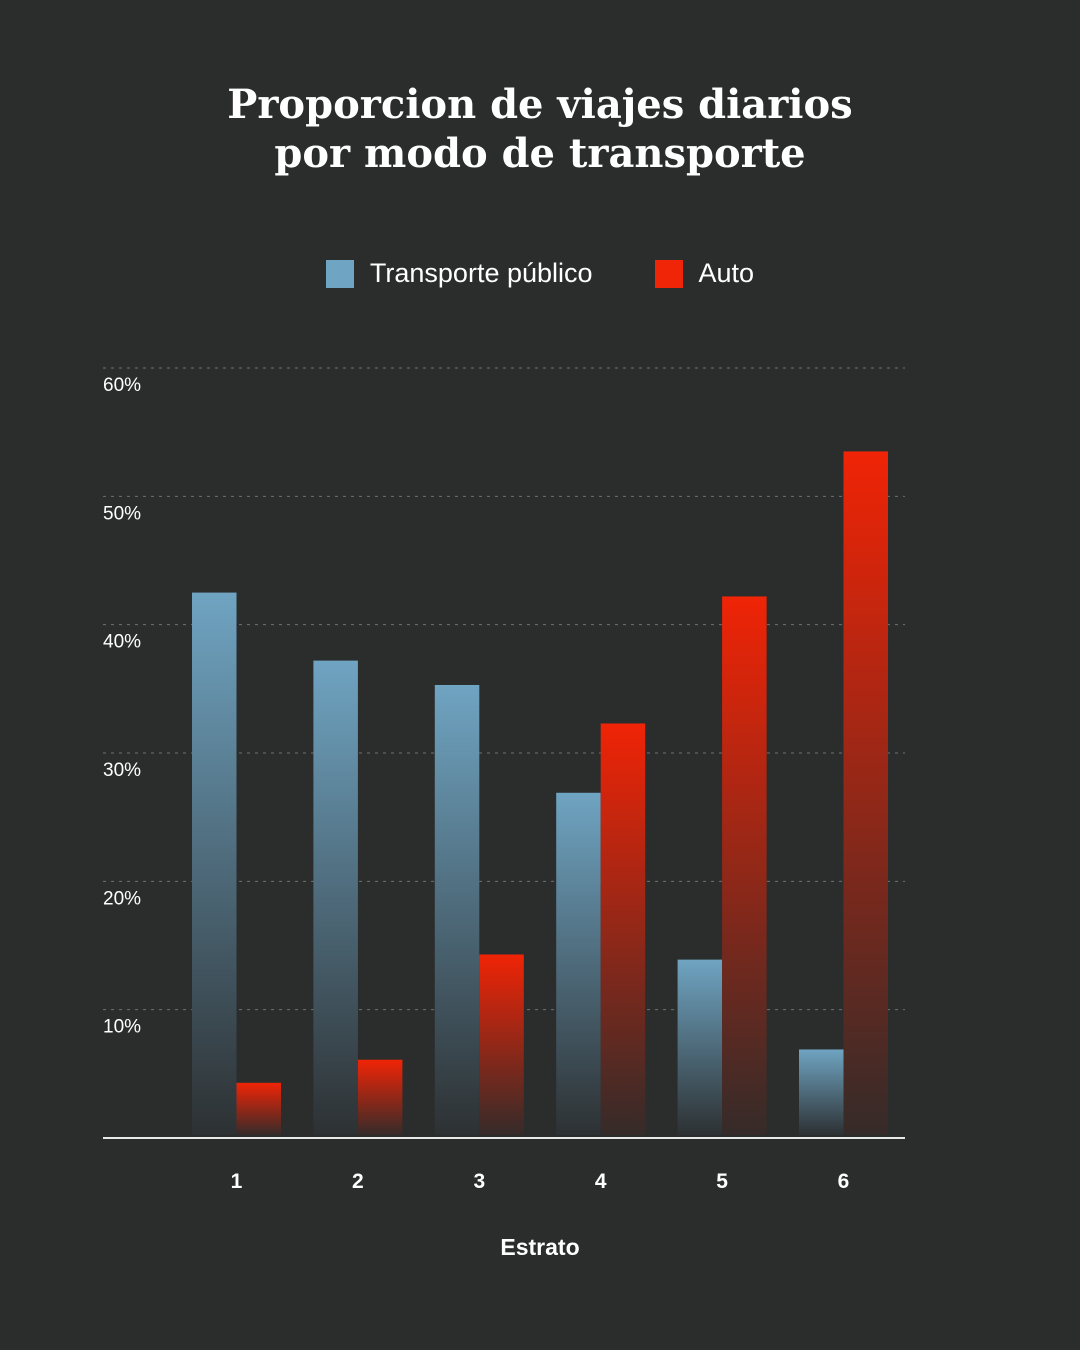  What do you see at coordinates (122, 513) in the screenshot?
I see `y-tick-label-50: 50%` at bounding box center [122, 513].